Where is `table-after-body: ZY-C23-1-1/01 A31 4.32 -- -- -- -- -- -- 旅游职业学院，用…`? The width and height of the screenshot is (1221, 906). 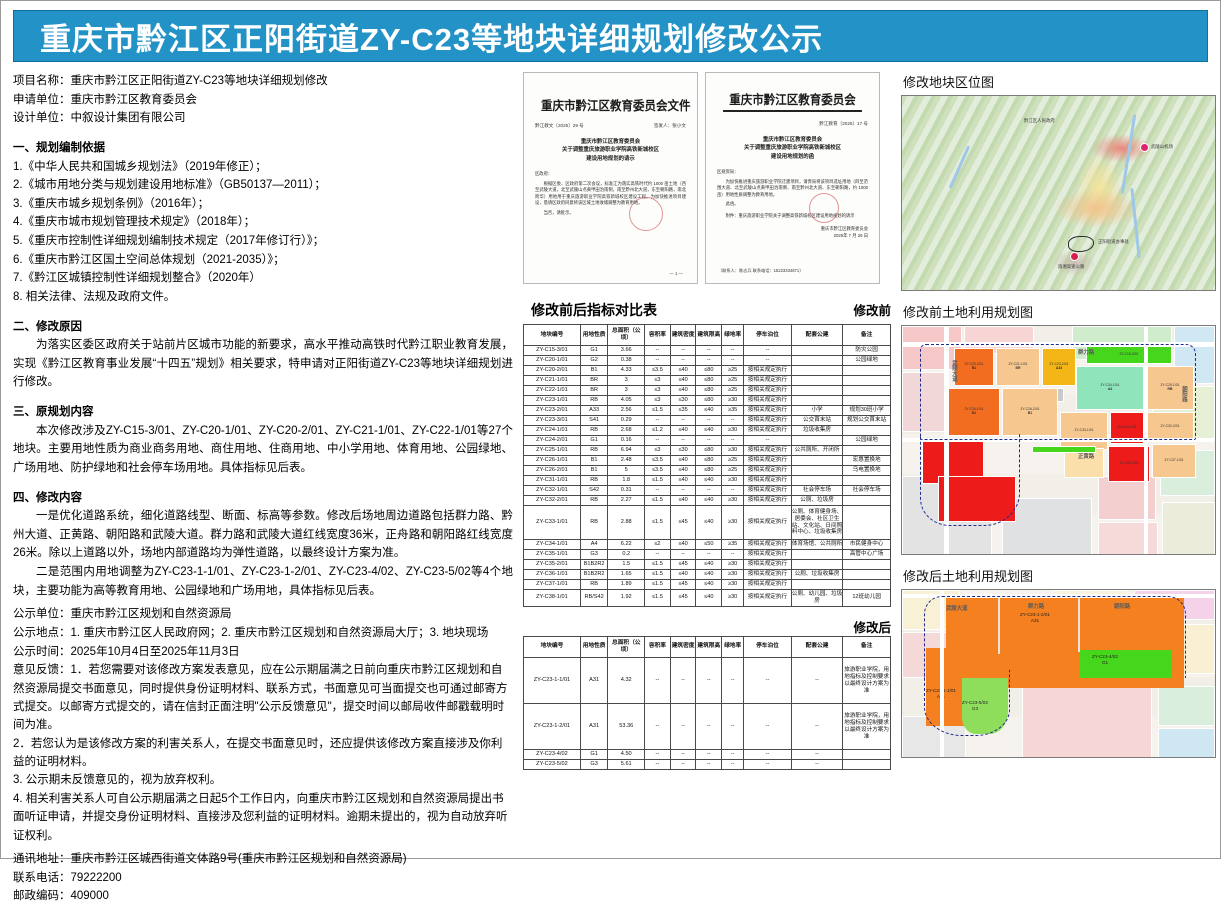
table-after-body: ZY-C23-1-1/01 A31 4.32 -- -- -- -- -- -- 旅游职业学院，用… is located at coordinates (707, 714).